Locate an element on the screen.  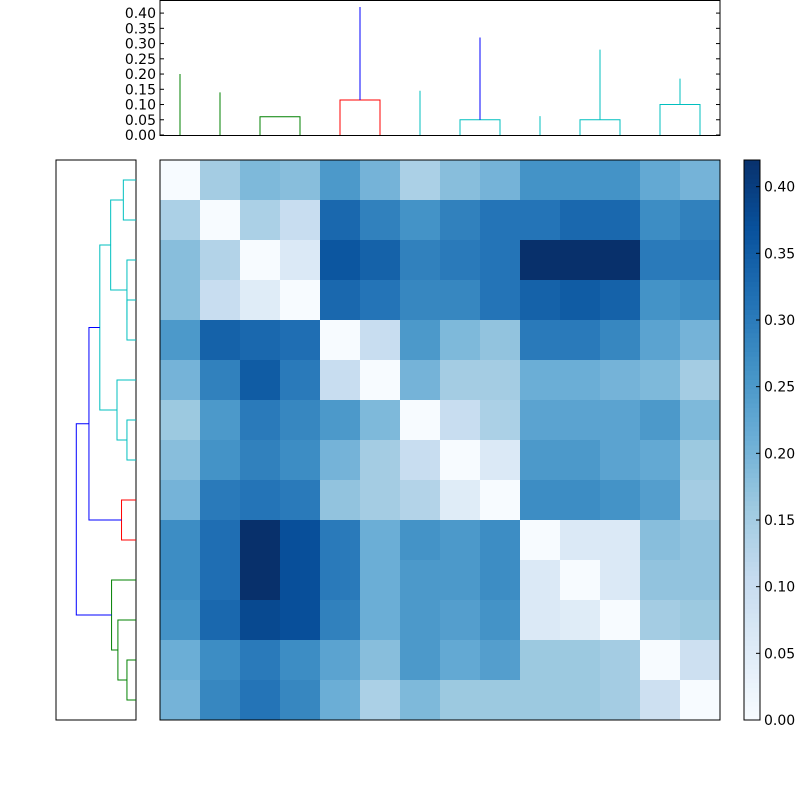
colorbar-tick-label: 0.05 is located at coordinates (779, 654).